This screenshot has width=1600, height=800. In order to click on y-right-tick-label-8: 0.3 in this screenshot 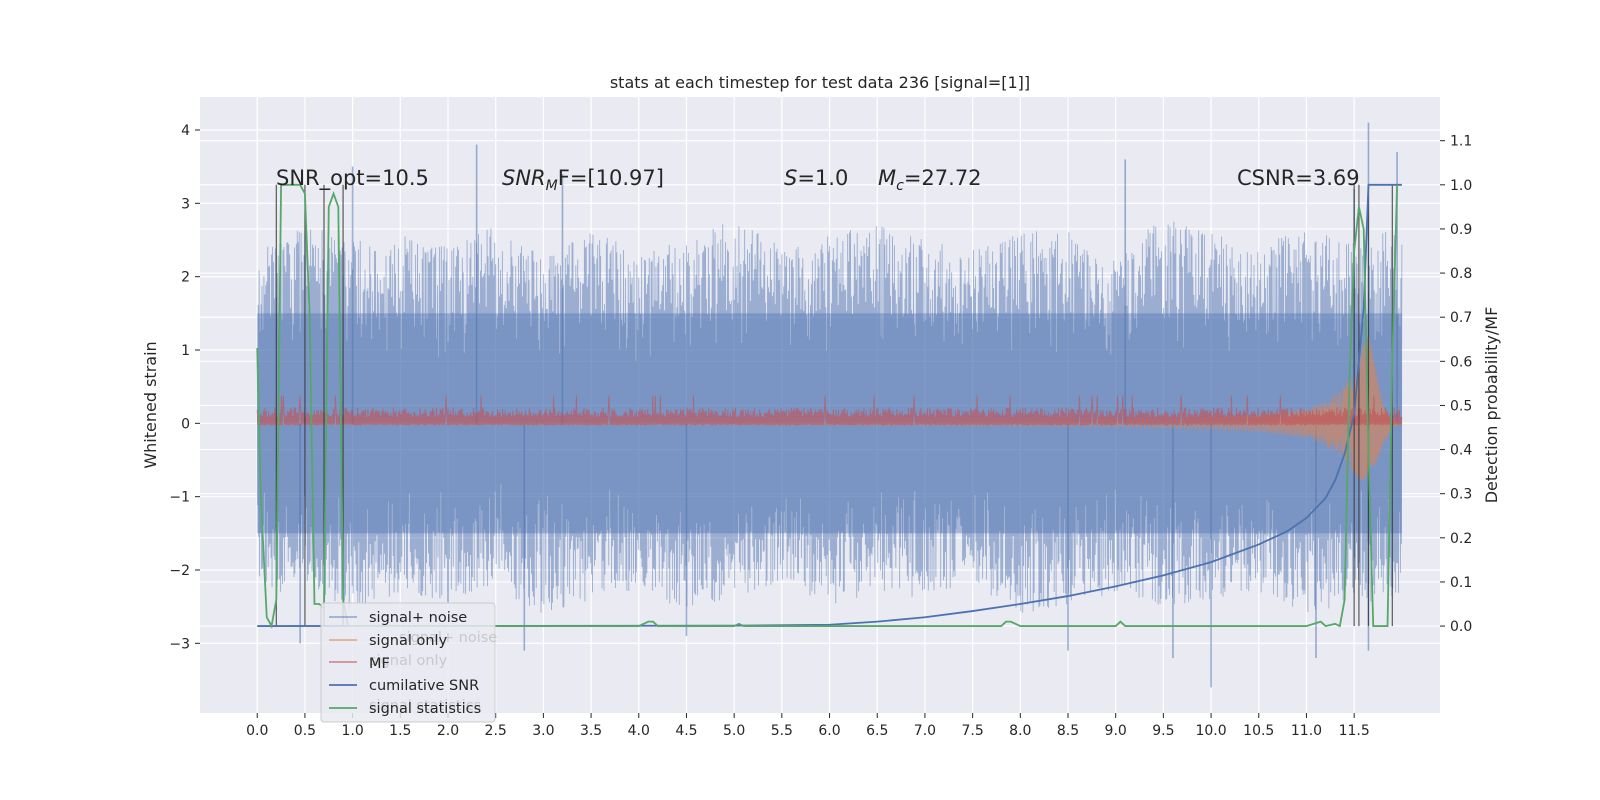, I will do `click(1461, 495)`.